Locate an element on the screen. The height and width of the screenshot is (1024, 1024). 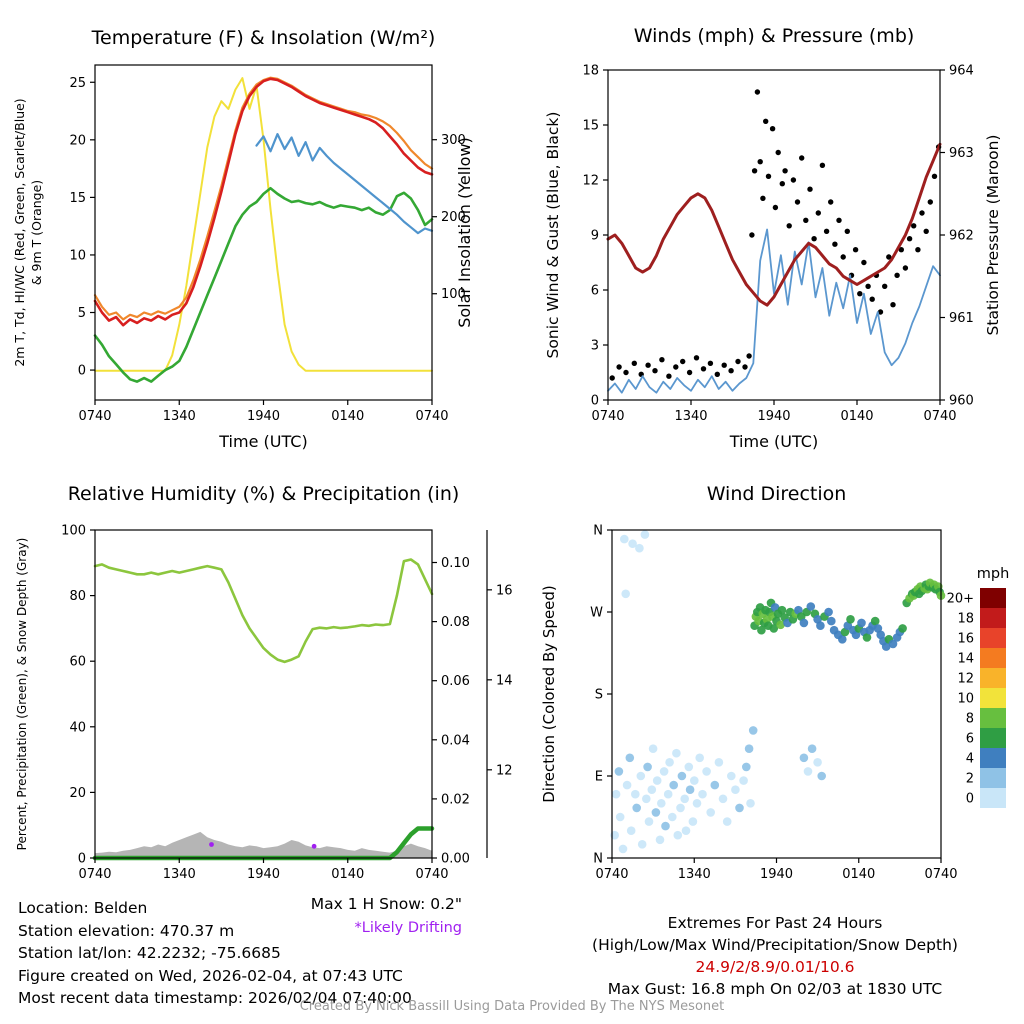
svg-text: 0.08 is located at coordinates (455, 622).